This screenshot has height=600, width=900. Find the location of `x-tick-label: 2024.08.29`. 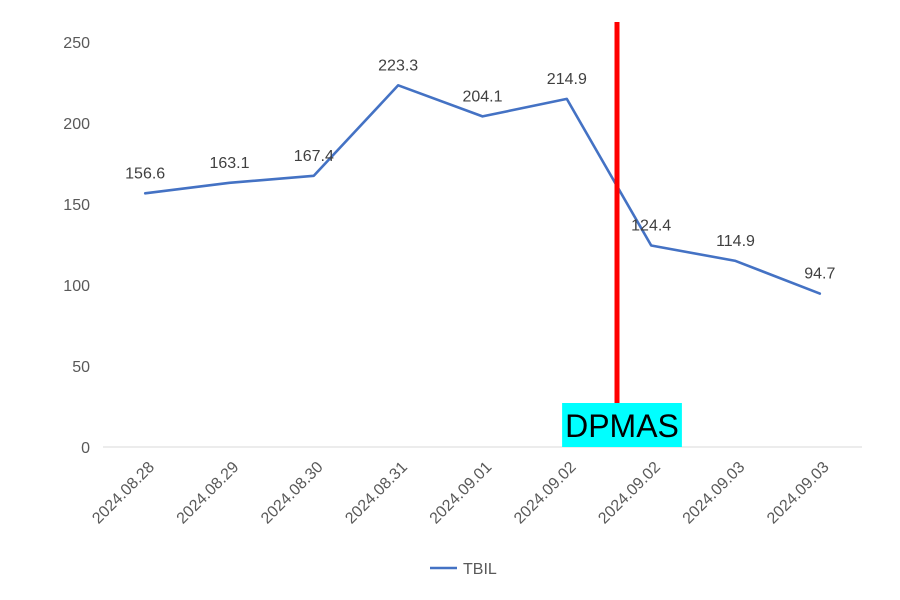

x-tick-label: 2024.08.29 is located at coordinates (208, 493).